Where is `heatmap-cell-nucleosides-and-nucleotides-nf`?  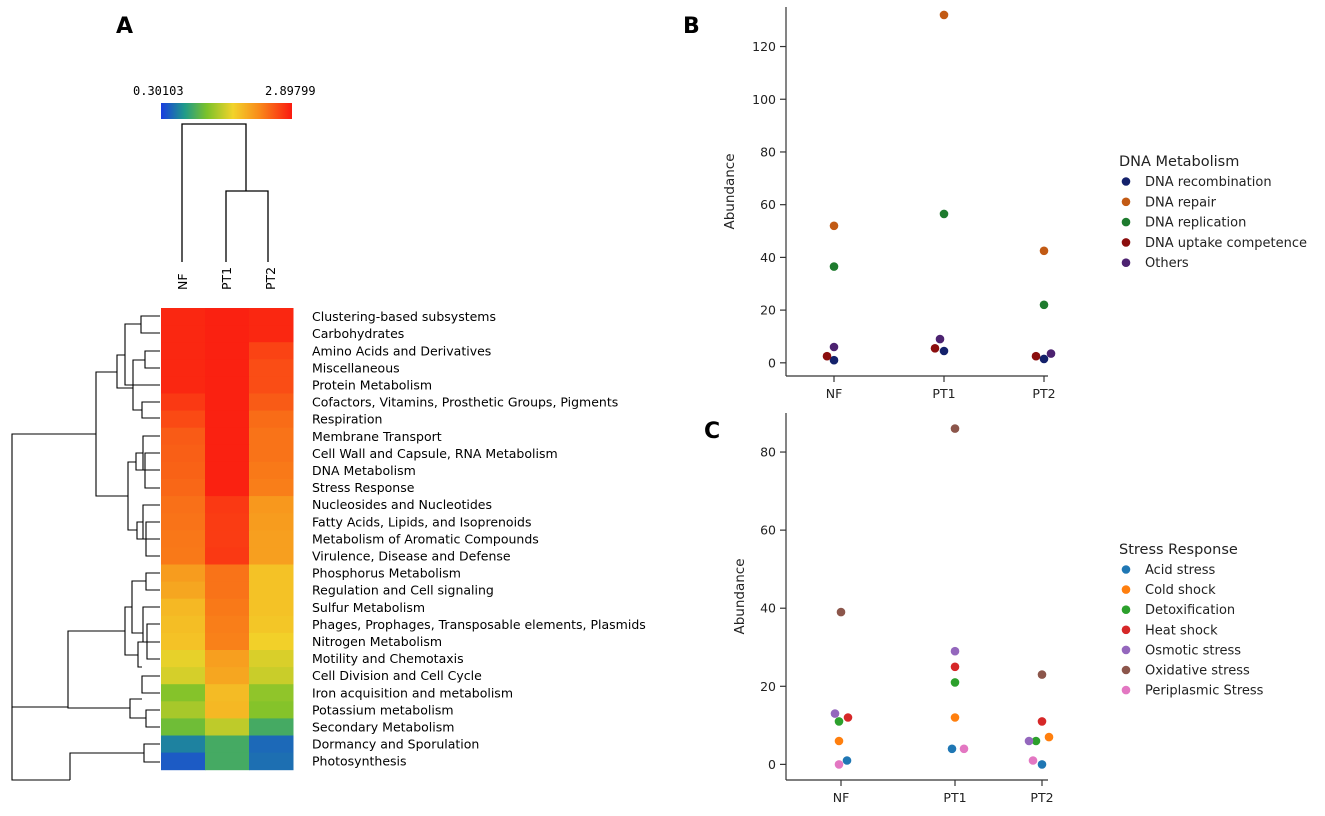
heatmap-cell-nucleosides-and-nucleotides-nf is located at coordinates (183, 505).